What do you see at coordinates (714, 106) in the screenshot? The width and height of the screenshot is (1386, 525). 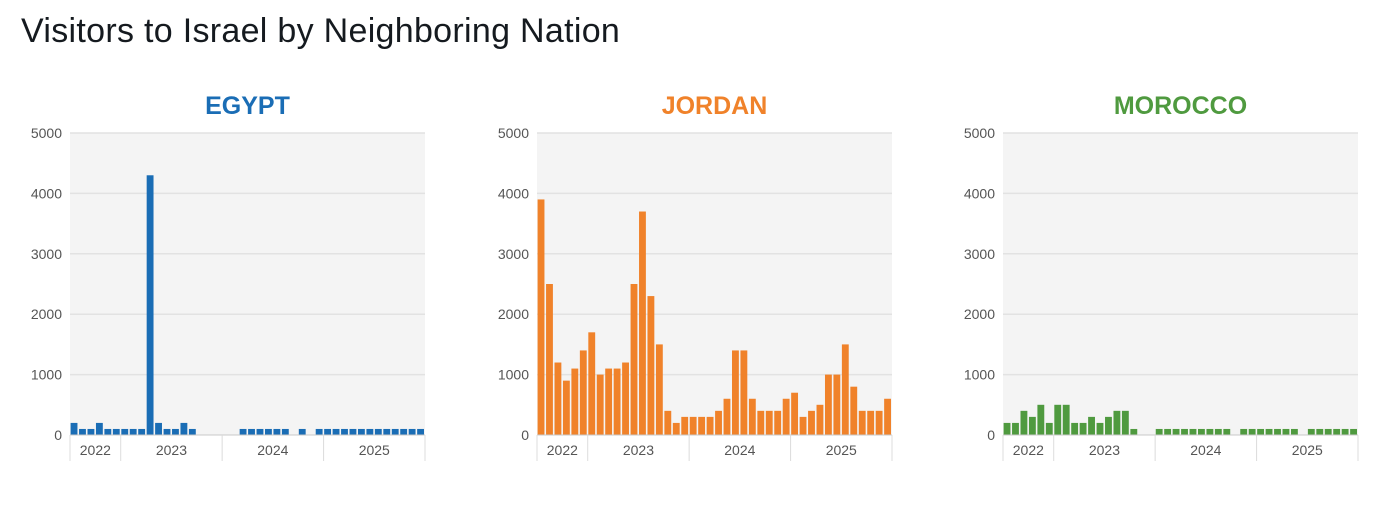 I see `chart-title: JORDAN` at bounding box center [714, 106].